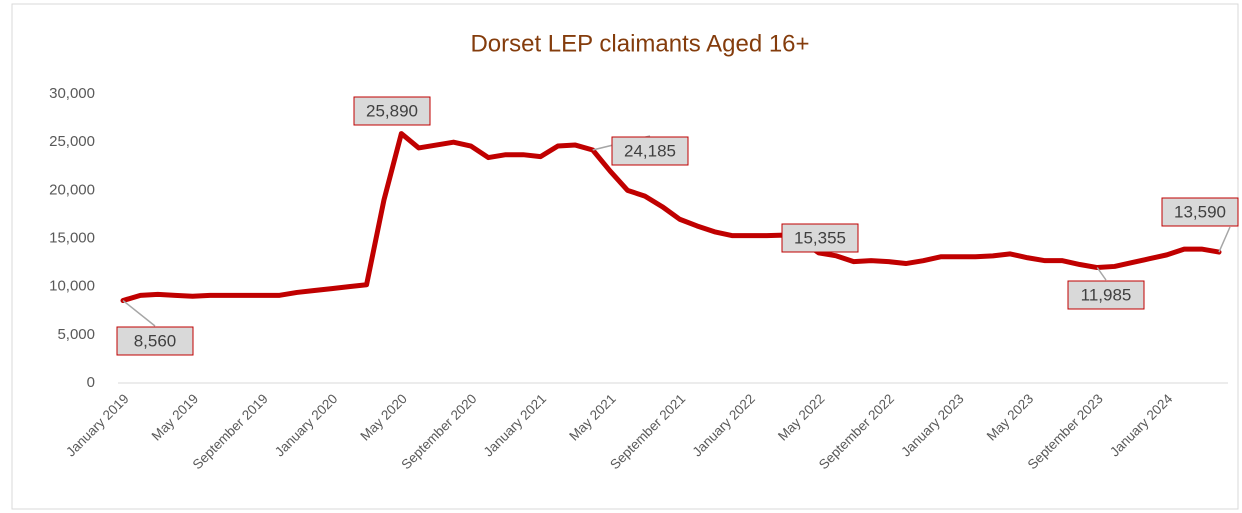  What do you see at coordinates (639, 43) in the screenshot?
I see `chart-title: Dorset LEP claimants Aged 16+` at bounding box center [639, 43].